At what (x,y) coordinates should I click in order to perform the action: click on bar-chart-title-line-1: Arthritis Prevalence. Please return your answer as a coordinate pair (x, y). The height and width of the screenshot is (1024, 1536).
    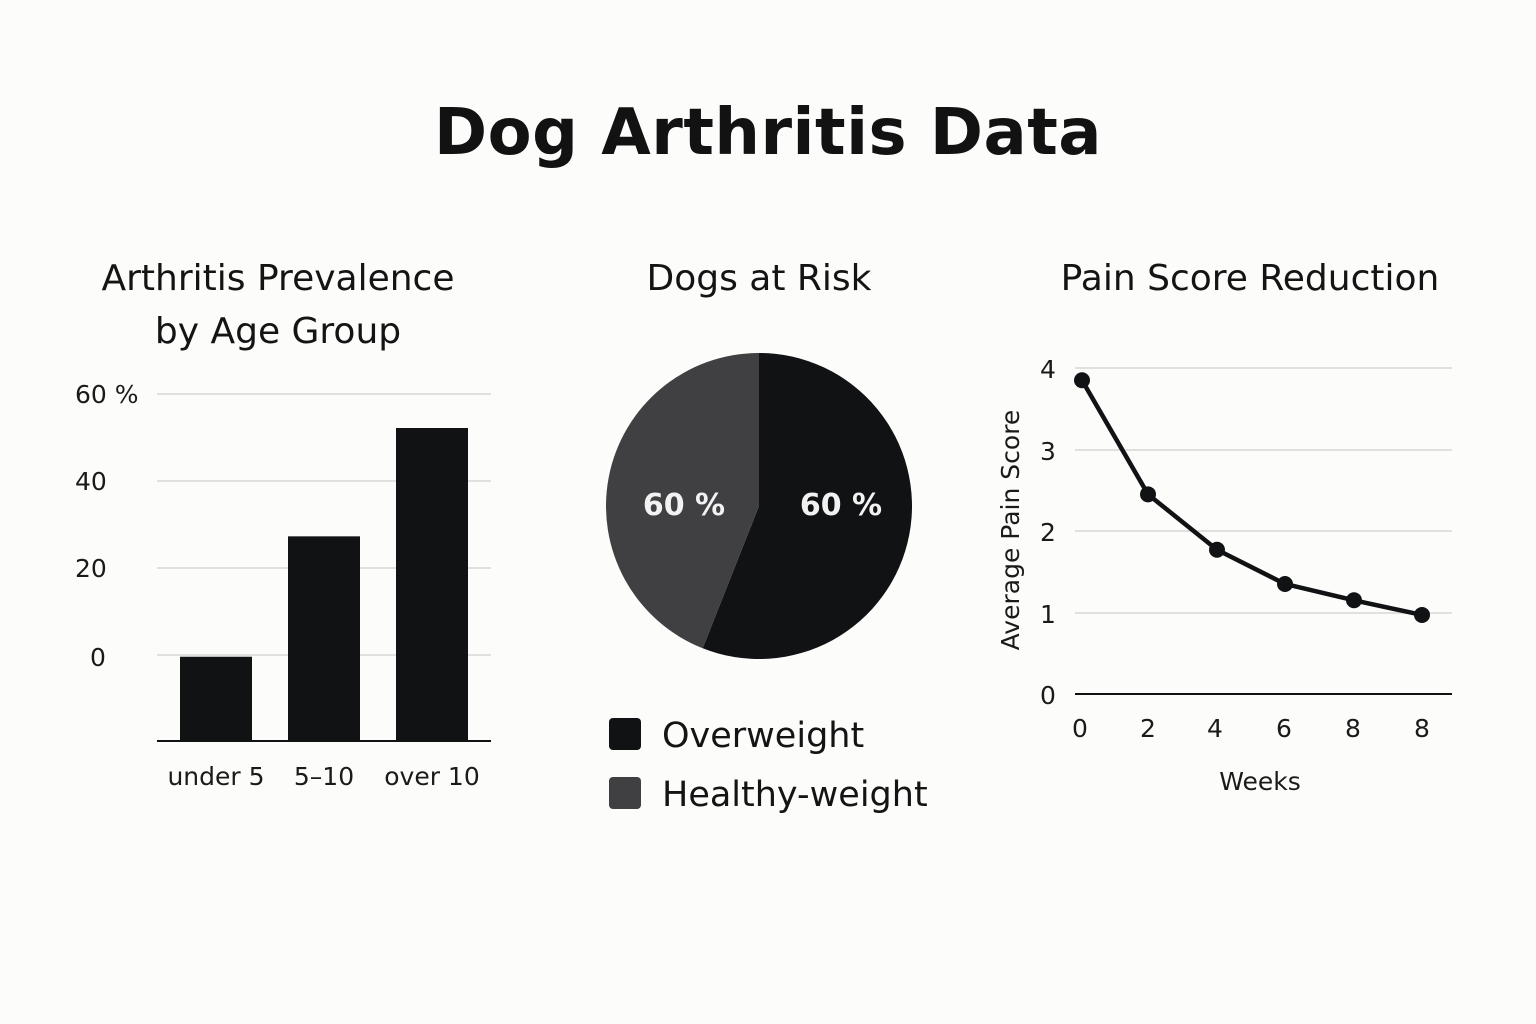
    Looking at the image, I should click on (278, 278).